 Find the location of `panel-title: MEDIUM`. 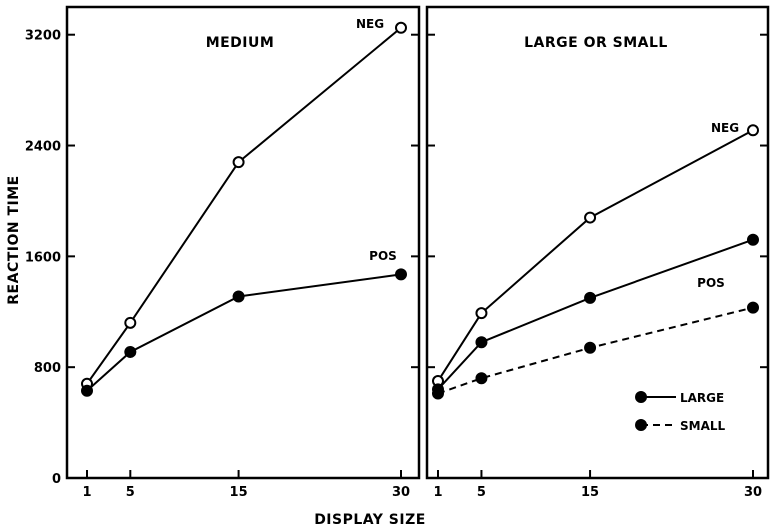

panel-title: MEDIUM is located at coordinates (240, 43).